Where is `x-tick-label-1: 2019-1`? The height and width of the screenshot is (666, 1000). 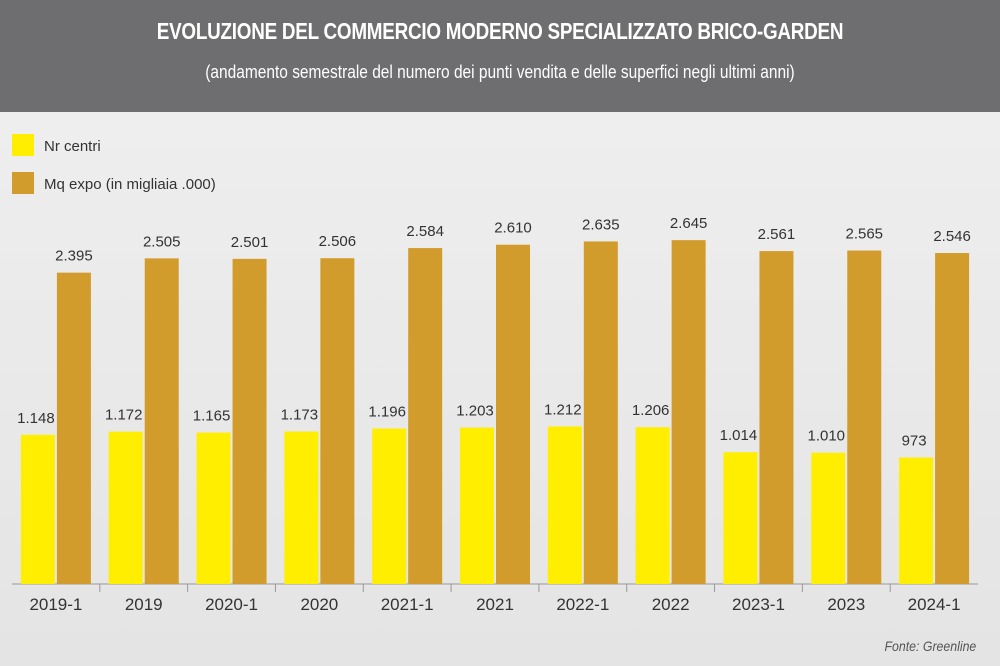 x-tick-label-1: 2019-1 is located at coordinates (55, 604).